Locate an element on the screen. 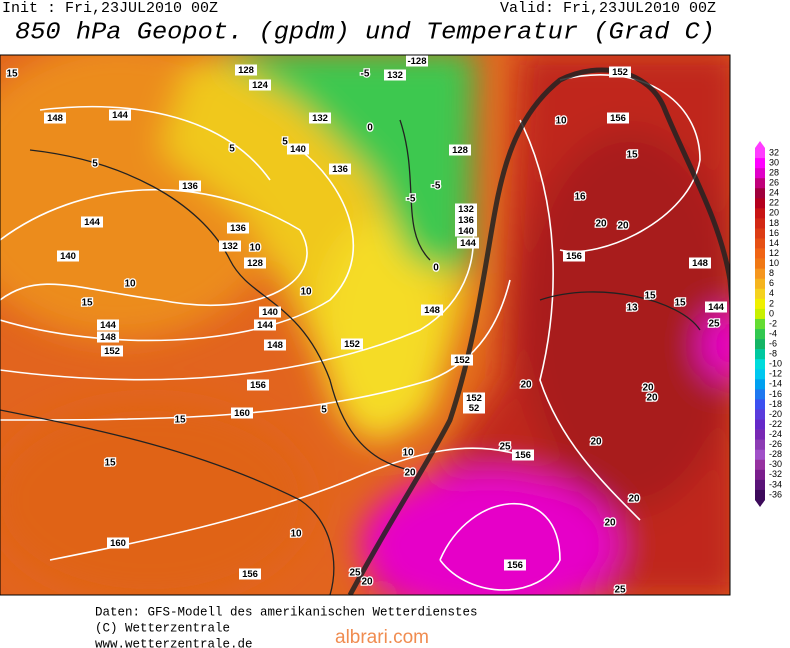 The image size is (790, 648). geopotential-label: 124 is located at coordinates (260, 85).